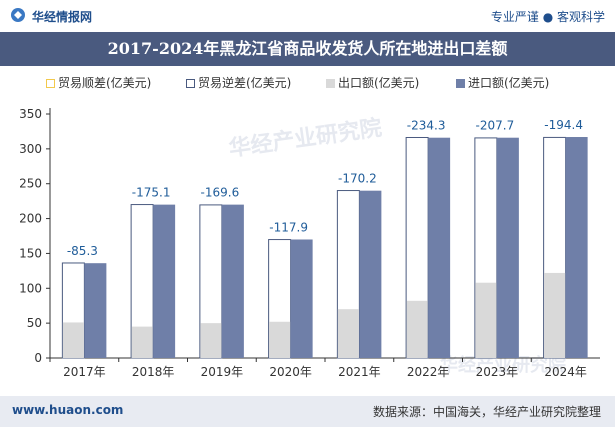  Describe the element at coordinates (30, 149) in the screenshot. I see `y-tick-label: 300` at that location.